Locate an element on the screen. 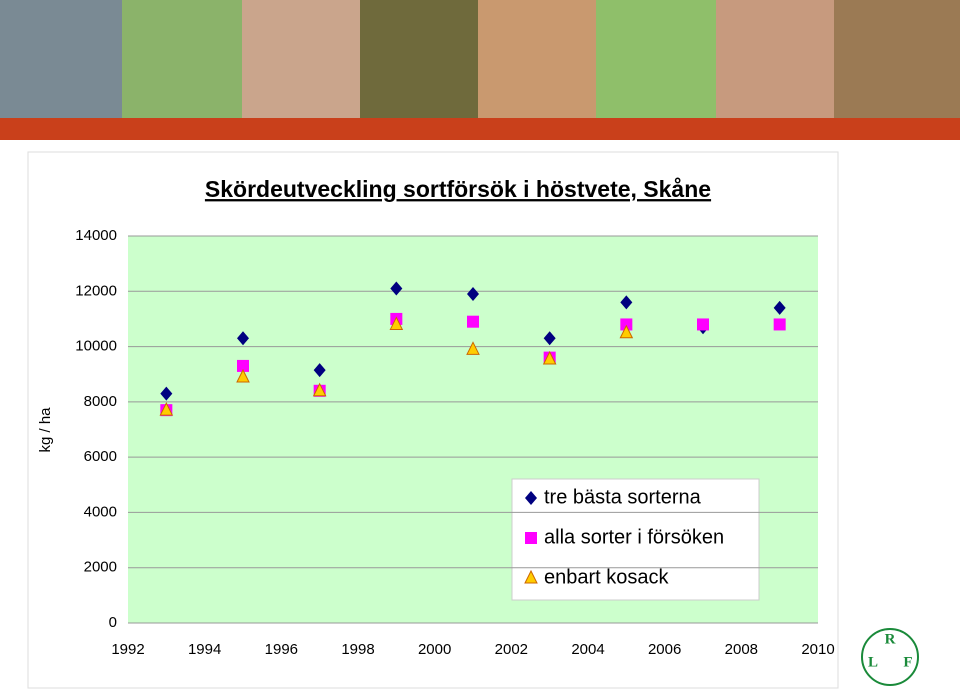  y-tick-label: 6000 is located at coordinates (100, 456).